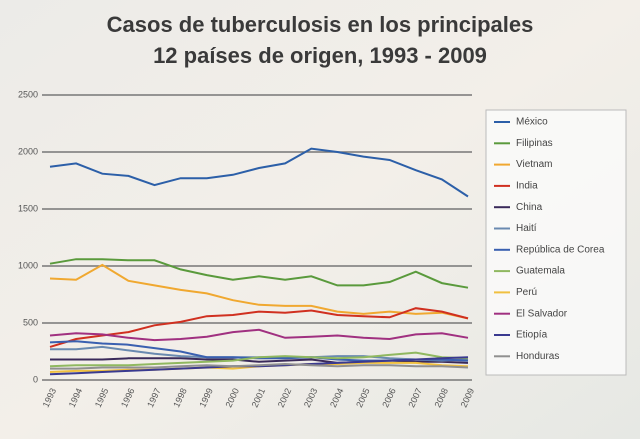 This screenshot has width=640, height=439. Describe the element at coordinates (560, 249) in the screenshot. I see `legend-label: República de Corea` at that location.